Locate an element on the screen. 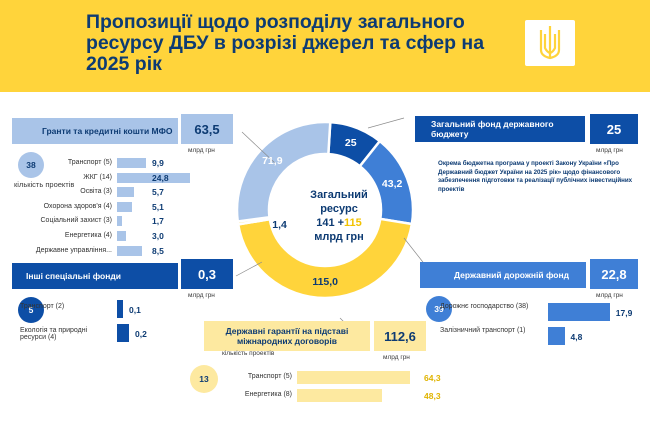 The height and width of the screenshot is (445, 650). road-fund-unit: млрд грн is located at coordinates (609, 295).